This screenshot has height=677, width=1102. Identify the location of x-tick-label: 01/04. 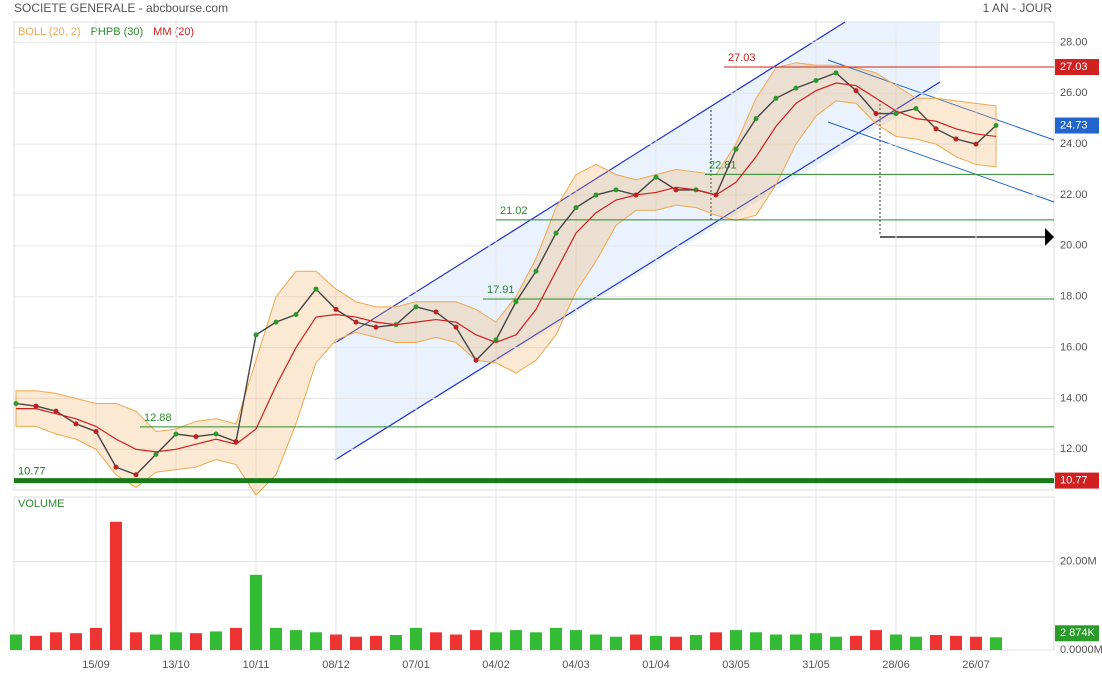
(656, 665).